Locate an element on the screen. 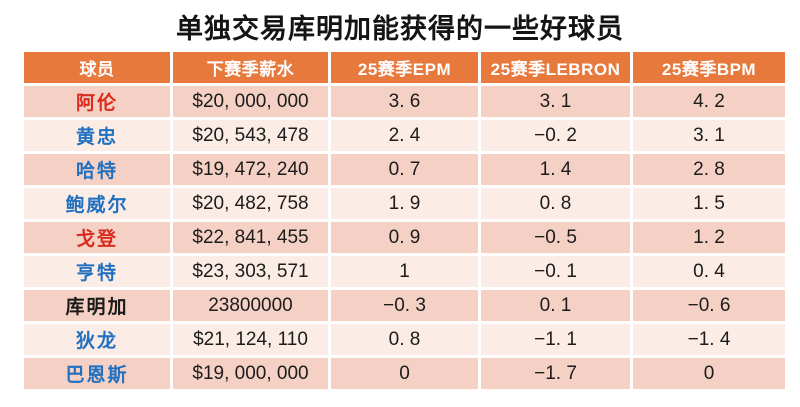  salary-cell: 23800000 is located at coordinates (250, 305).